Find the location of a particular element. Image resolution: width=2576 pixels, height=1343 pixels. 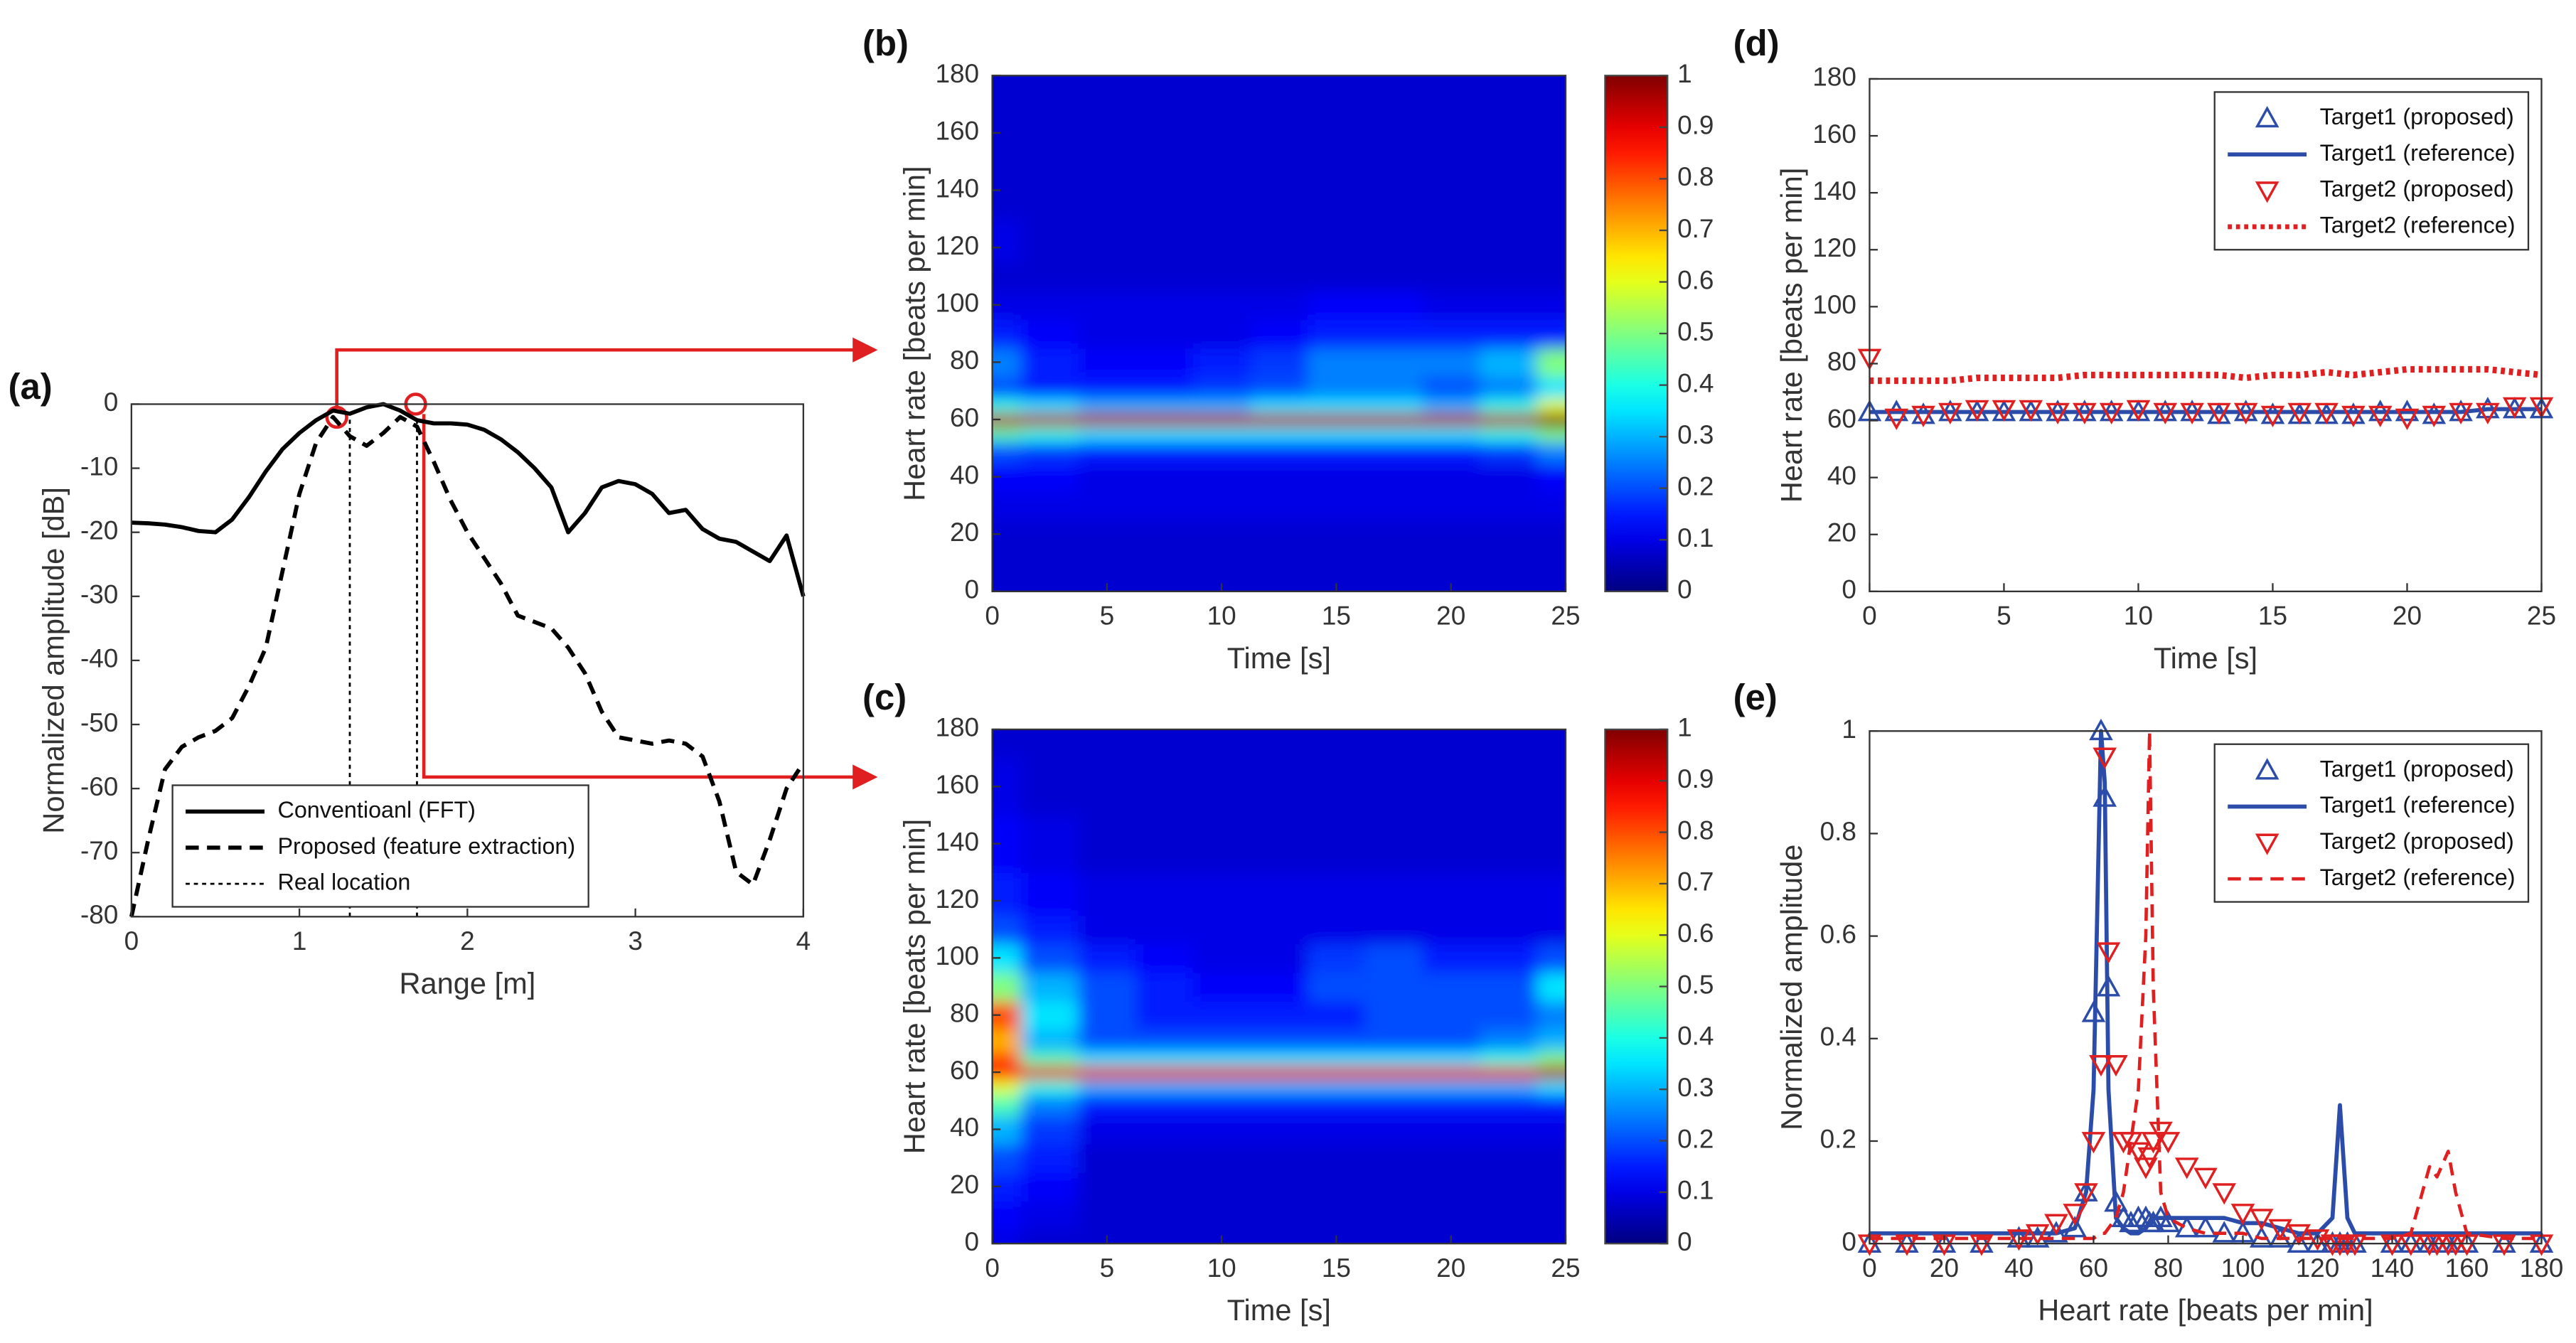

x-tick-label: 2 is located at coordinates (467, 941).